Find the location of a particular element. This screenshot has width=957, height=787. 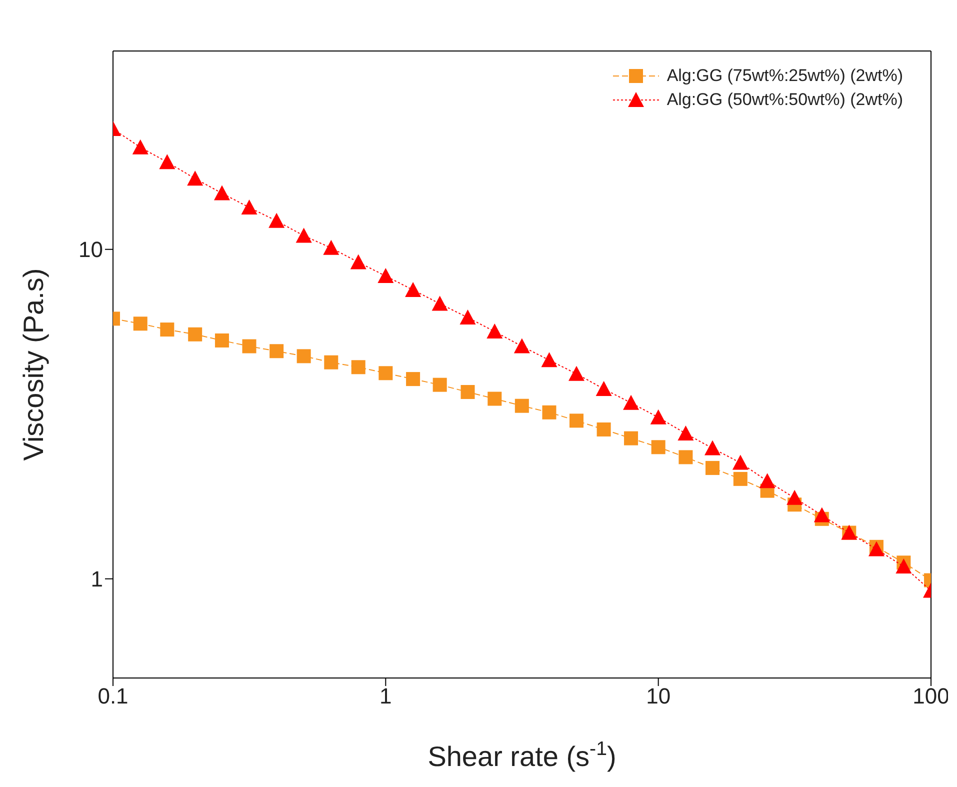

x-tick-label: 1 is located at coordinates (386, 696).